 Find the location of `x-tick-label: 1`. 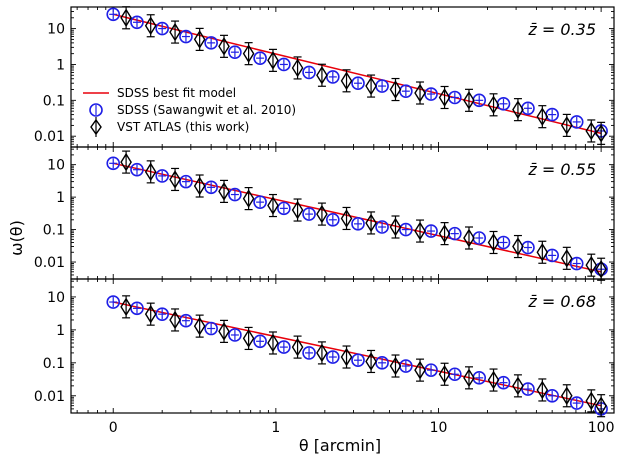

x-tick-label: 1 is located at coordinates (275, 428).